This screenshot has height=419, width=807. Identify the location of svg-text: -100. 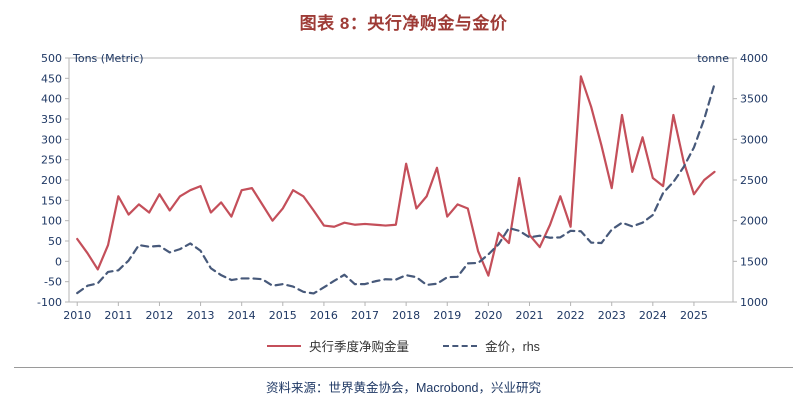
(49, 302).